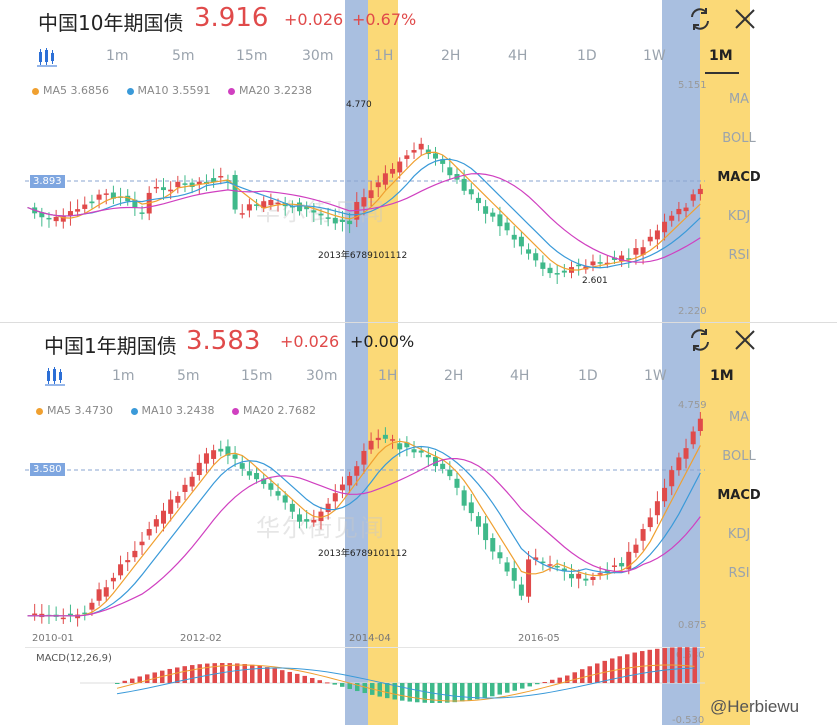  What do you see at coordinates (363, 554) in the screenshot?
I see `year-annotation-bottom: 2013年6789101112` at bounding box center [363, 554].